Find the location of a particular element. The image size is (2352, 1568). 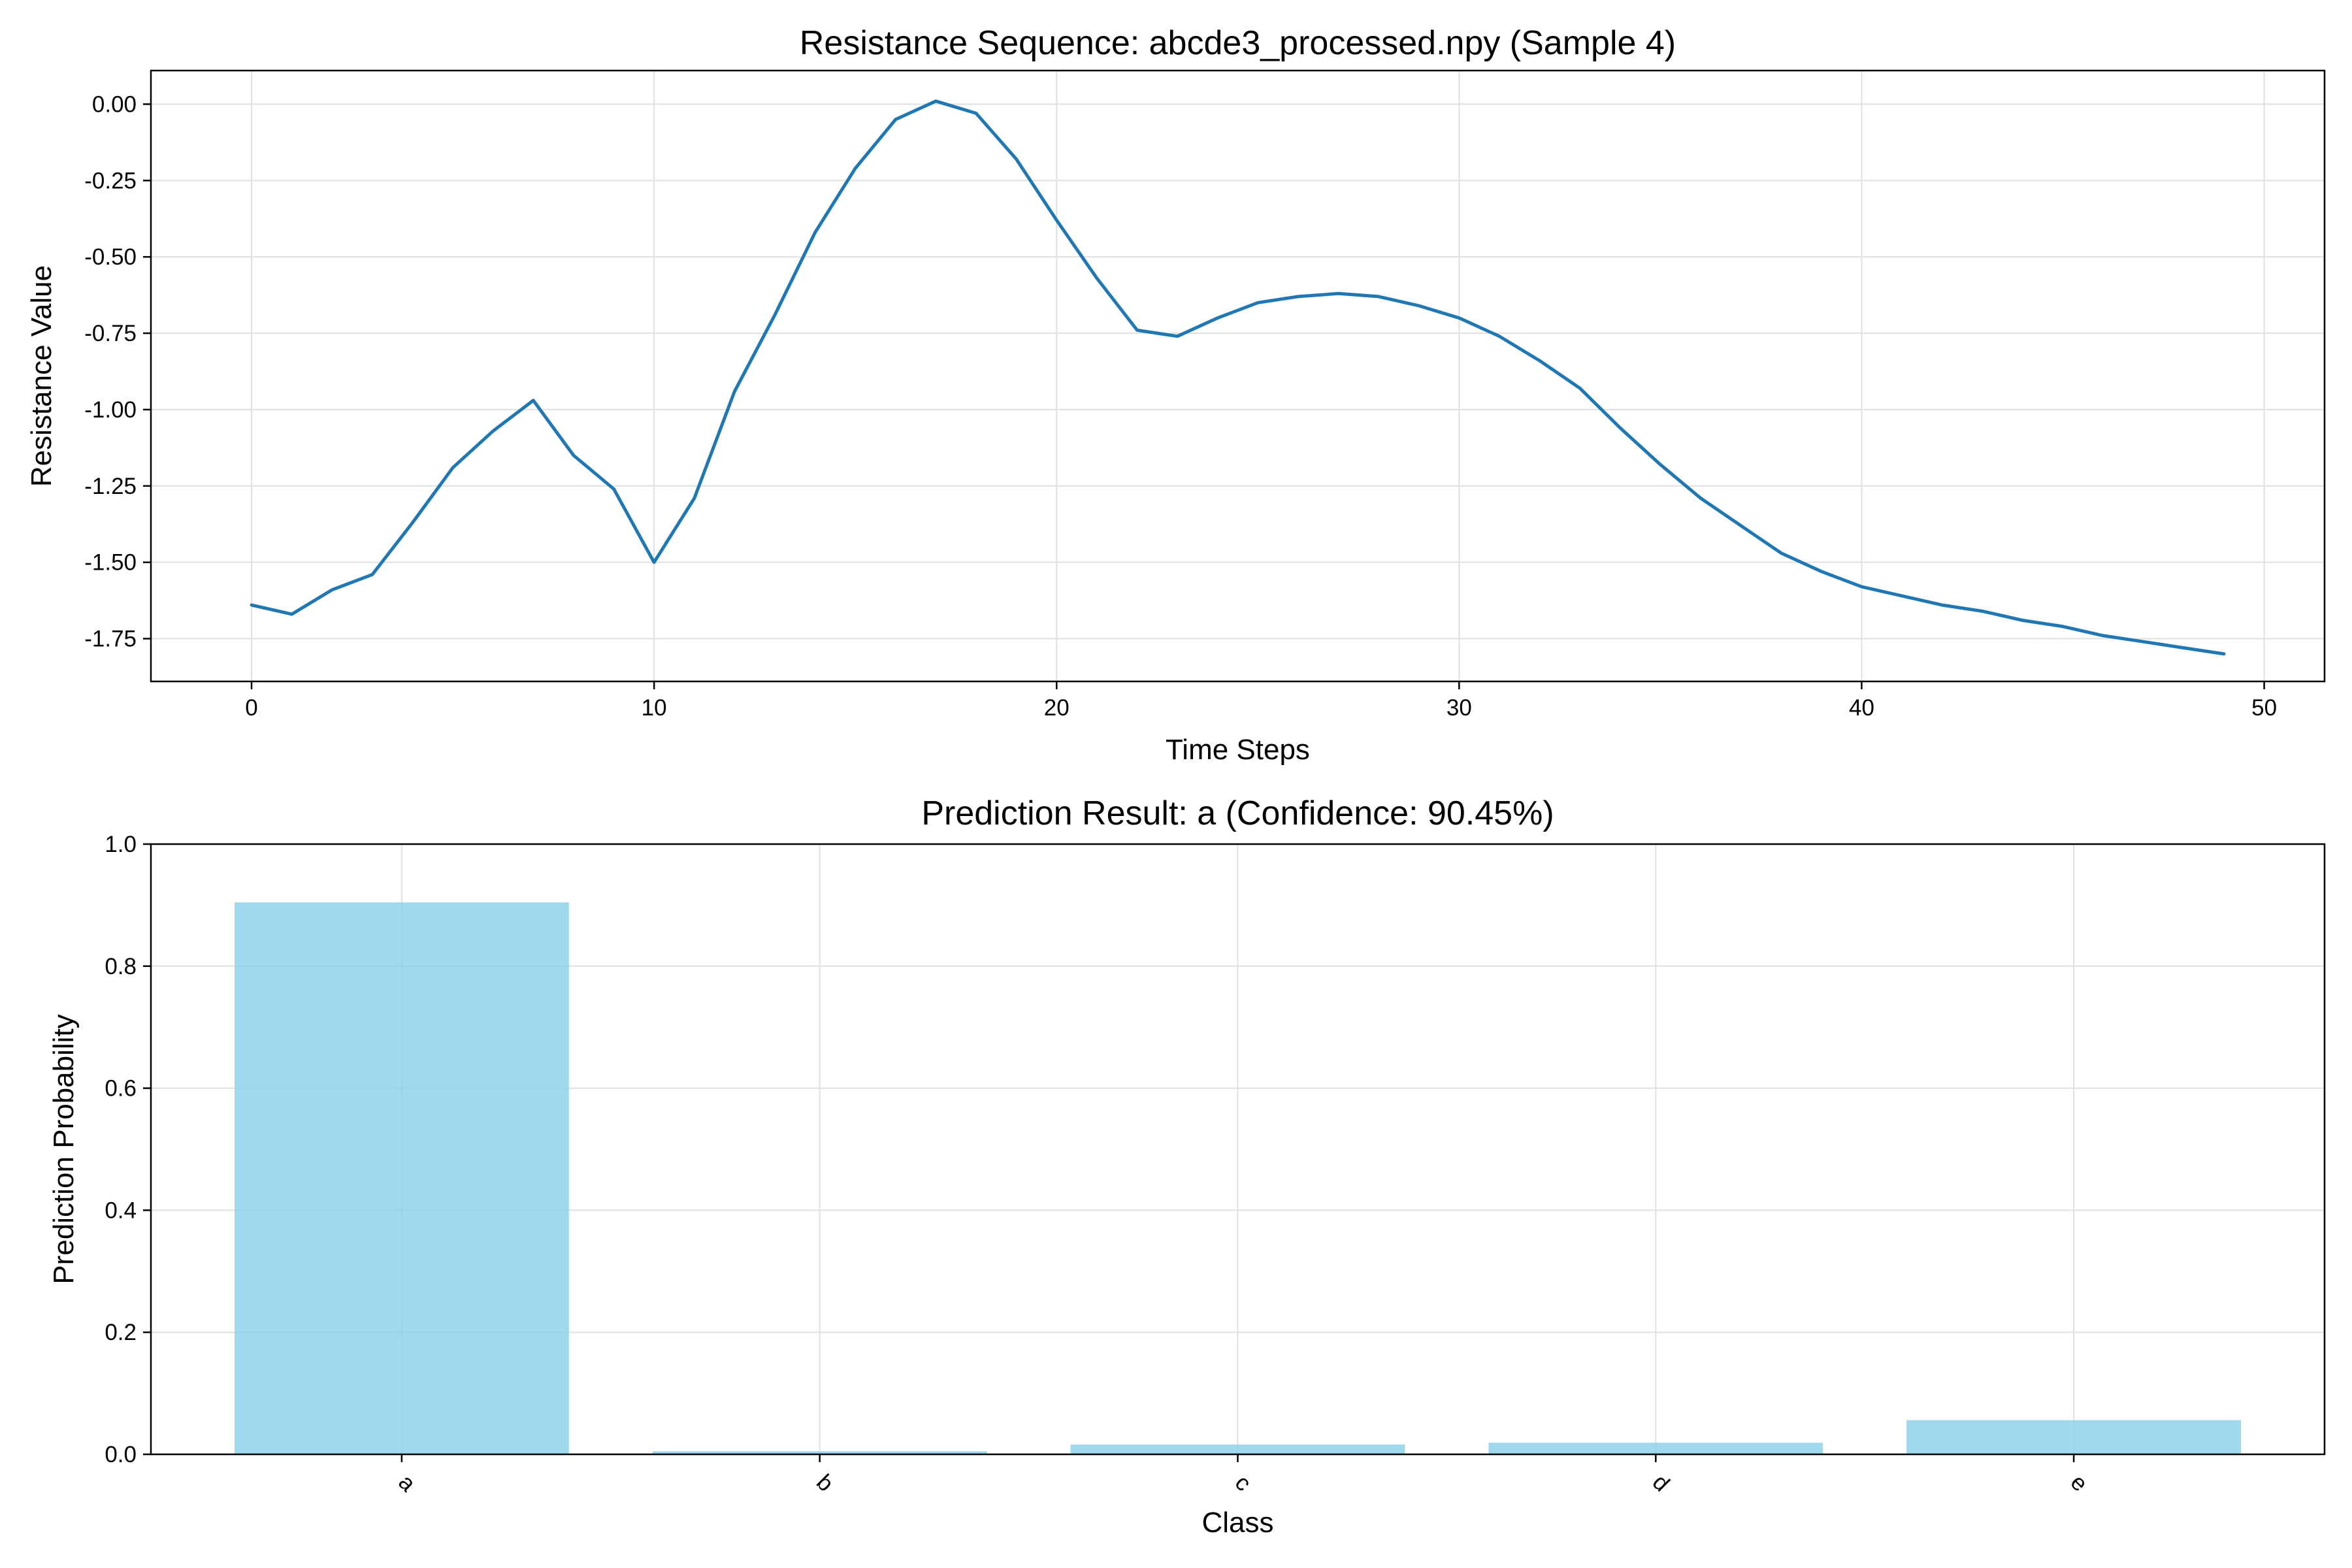

line-chart-y-tick-label: -1.50 is located at coordinates (110, 563).